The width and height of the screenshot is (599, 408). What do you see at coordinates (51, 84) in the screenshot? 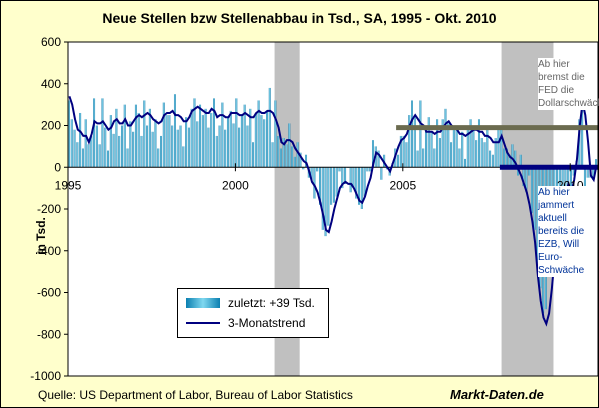
I see `y-tick-label-1: 400` at bounding box center [51, 84].